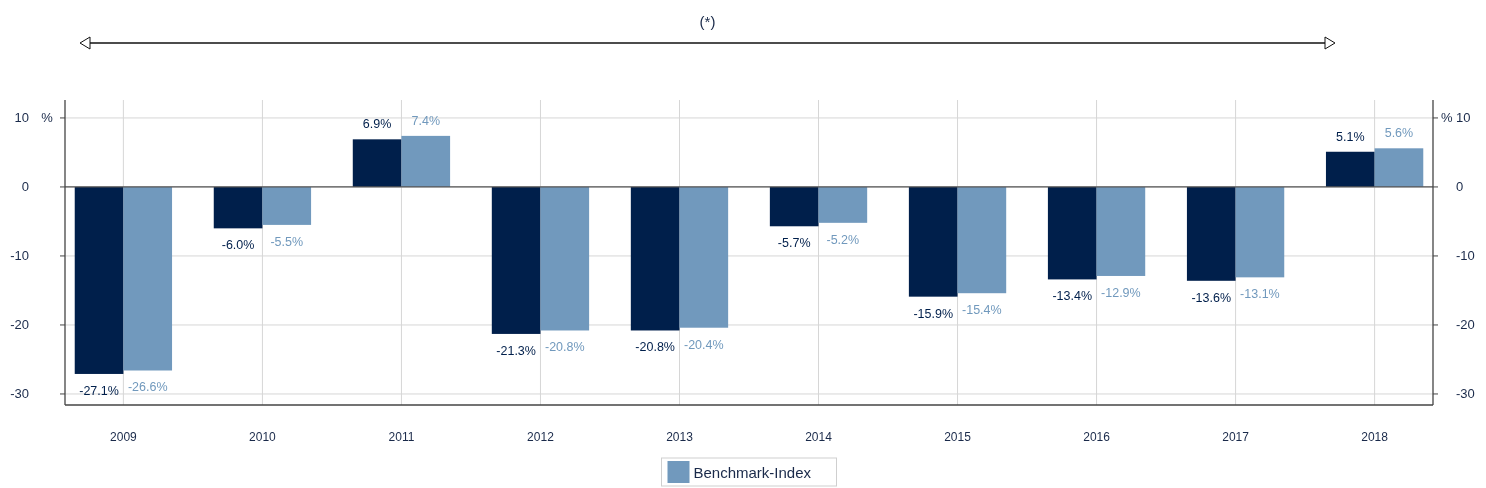 The image size is (1486, 488). Describe the element at coordinates (1260, 294) in the screenshot. I see `data-label: -13.1%` at that location.